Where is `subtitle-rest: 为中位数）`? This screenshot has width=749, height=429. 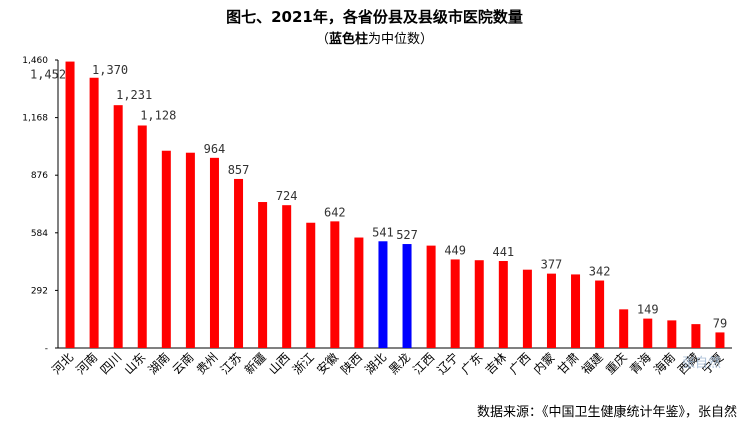
subtitle-rest: 为中位数） is located at coordinates (401, 39).